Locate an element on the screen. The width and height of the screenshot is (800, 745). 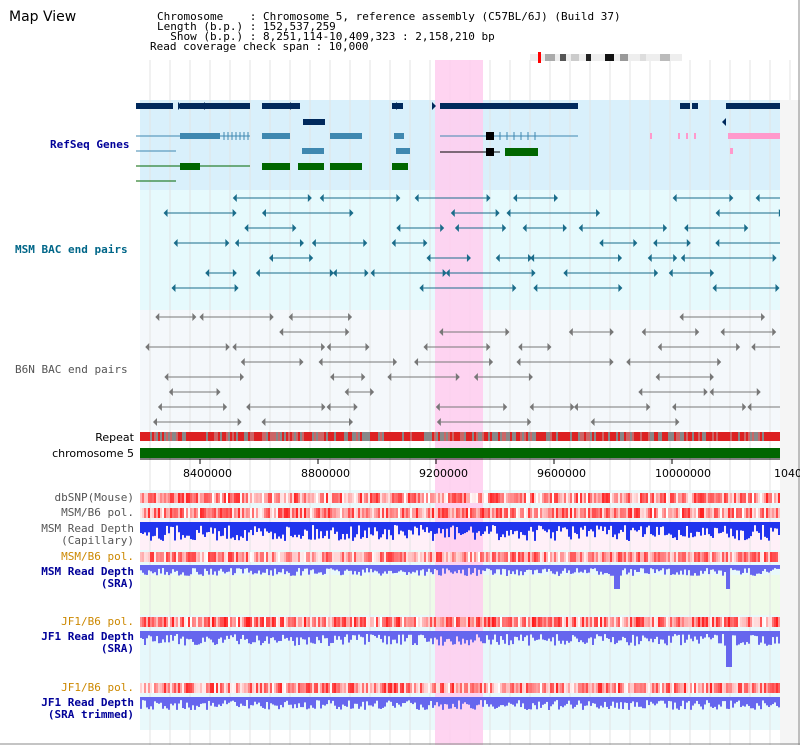
track-label-msm-b6-pol: MSM/B6 pol. is located at coordinates (97, 512).